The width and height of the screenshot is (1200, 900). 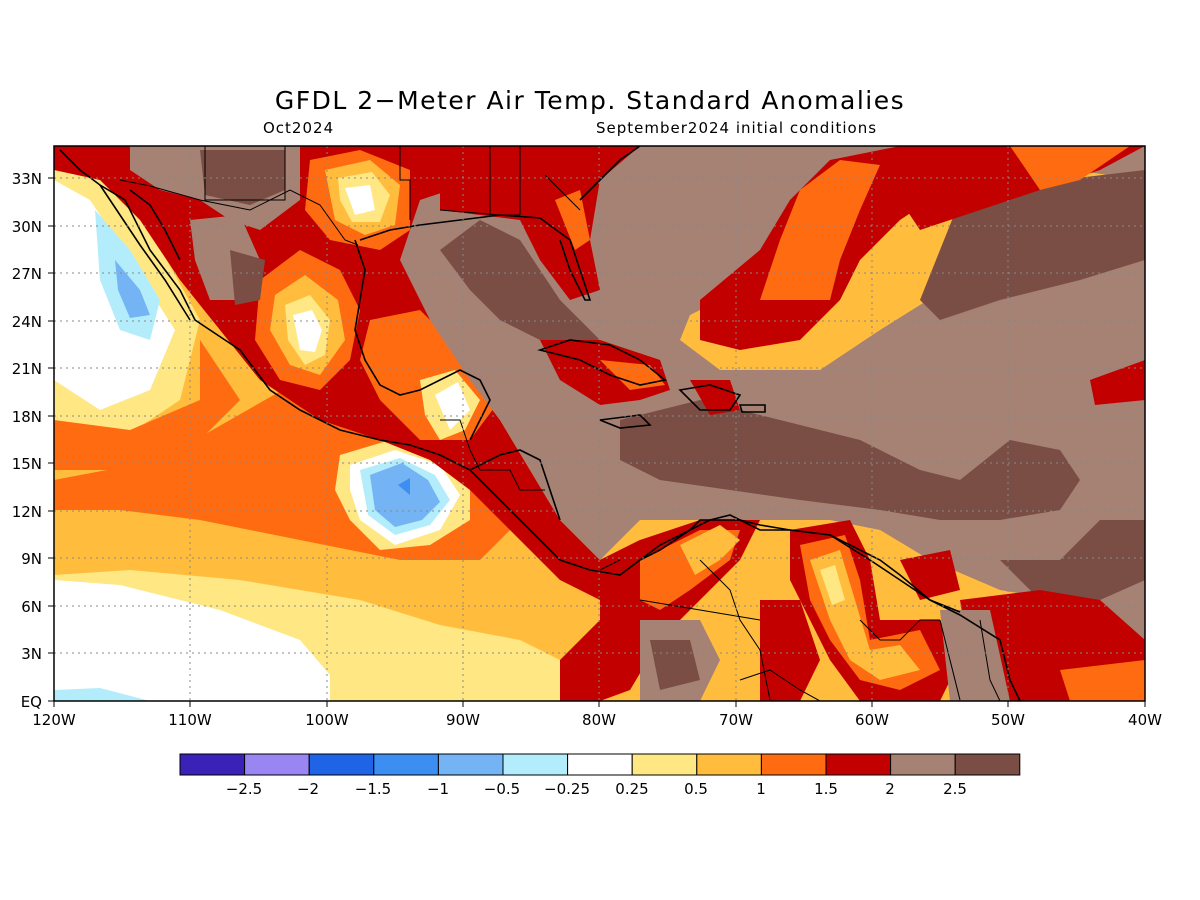 I want to click on field-darkblue-coldpool, so click(x=404, y=486).